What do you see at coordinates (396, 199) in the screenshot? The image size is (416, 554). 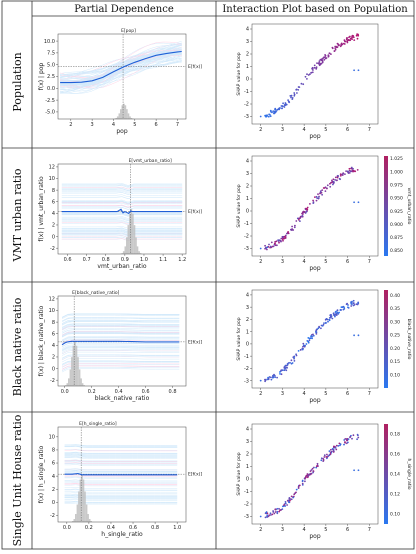 I see `colorbar-tick-label: 0.950` at bounding box center [396, 199].